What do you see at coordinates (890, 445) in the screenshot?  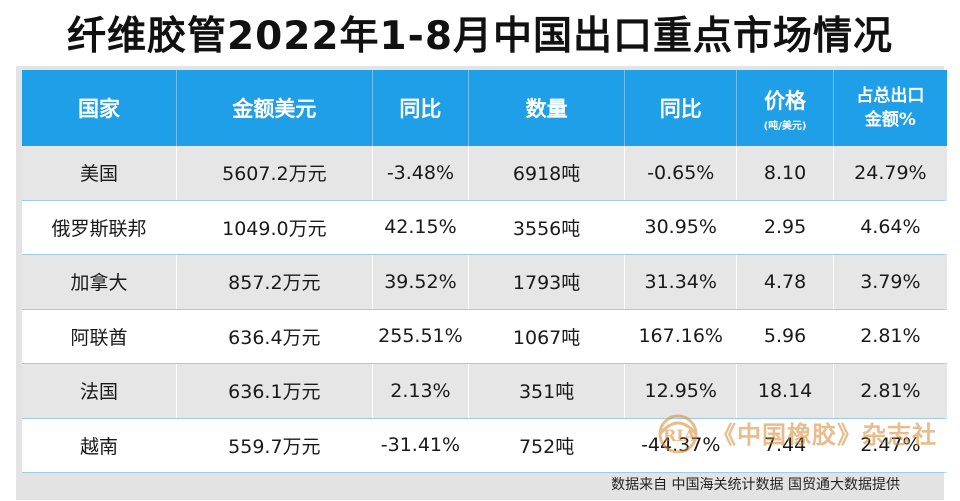 I see `cell-share: 2.47%` at bounding box center [890, 445].